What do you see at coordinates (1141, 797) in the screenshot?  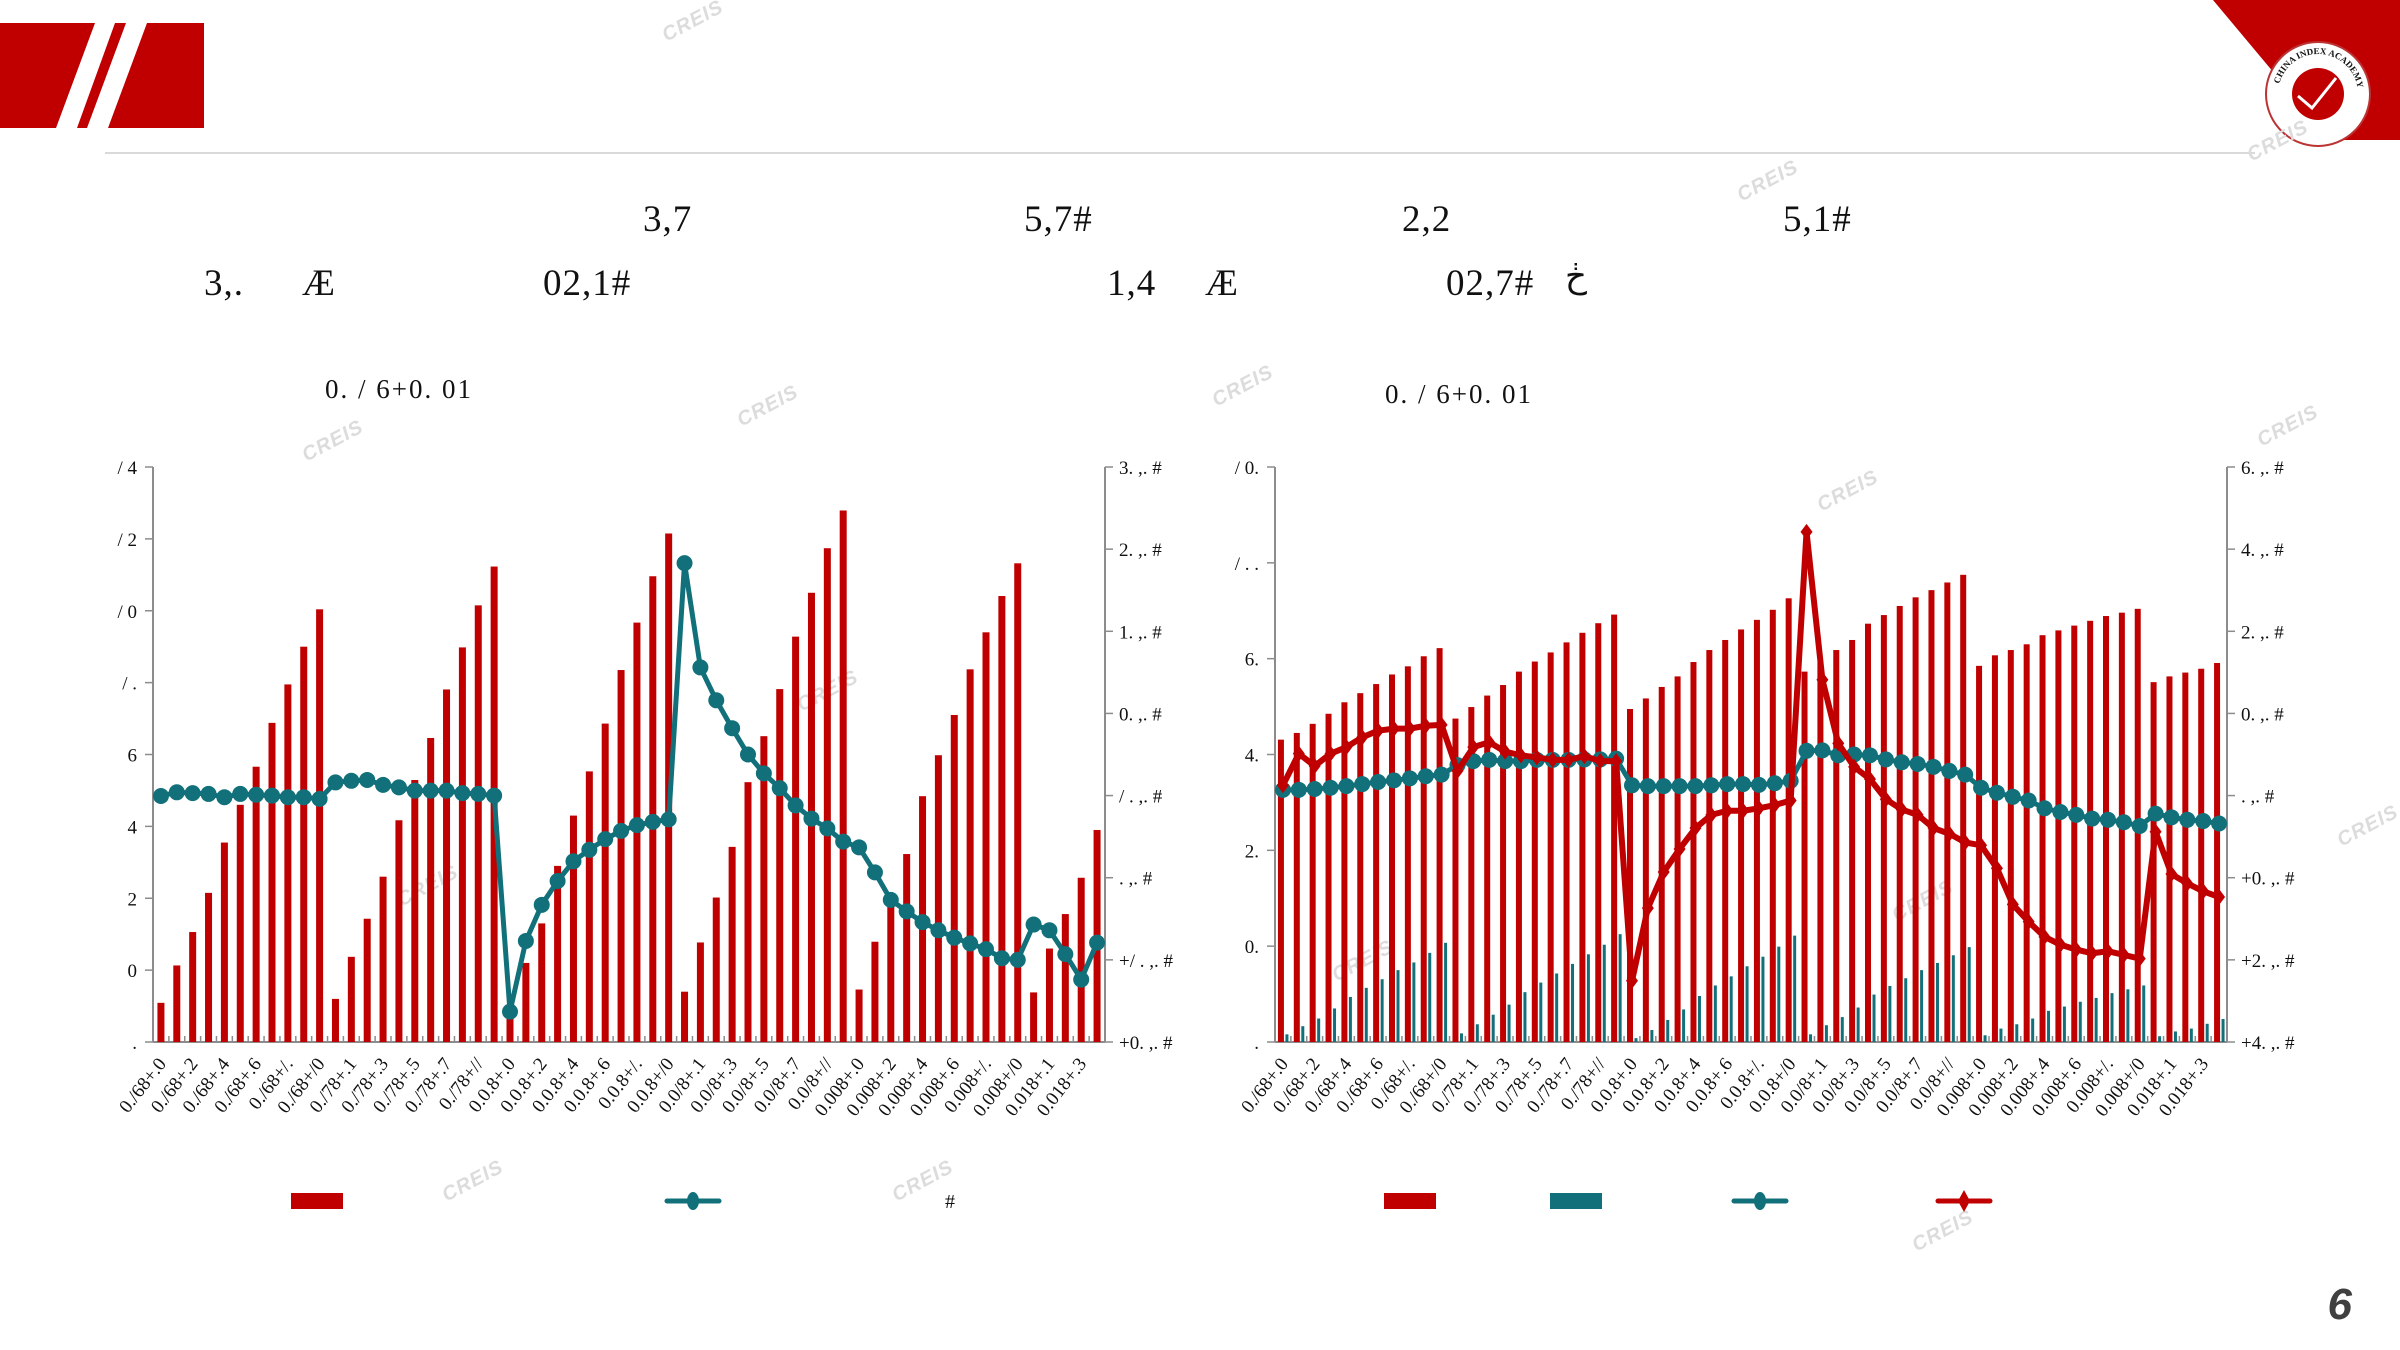 I see `right-y-tick-label: / . ,. #` at bounding box center [1141, 797].